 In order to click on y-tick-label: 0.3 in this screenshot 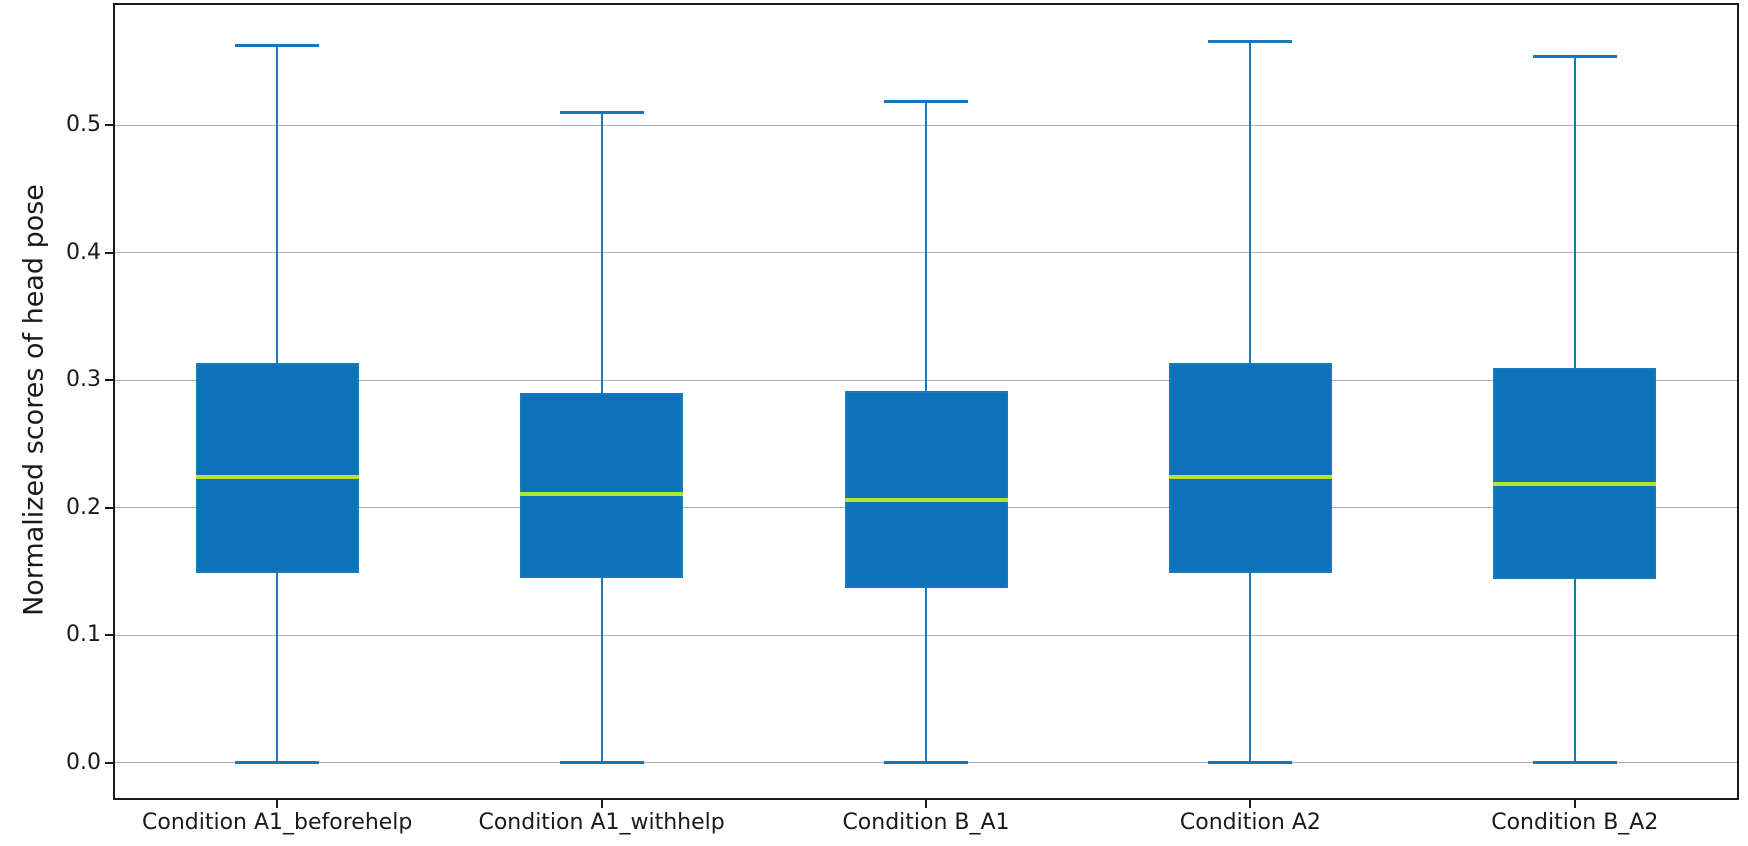, I will do `click(83, 380)`.